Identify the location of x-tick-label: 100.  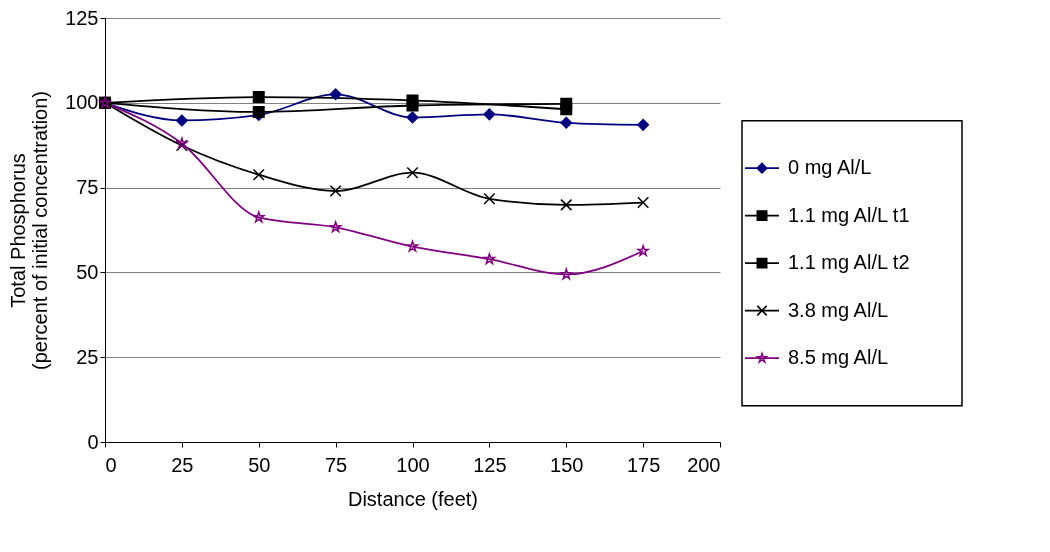
(413, 464).